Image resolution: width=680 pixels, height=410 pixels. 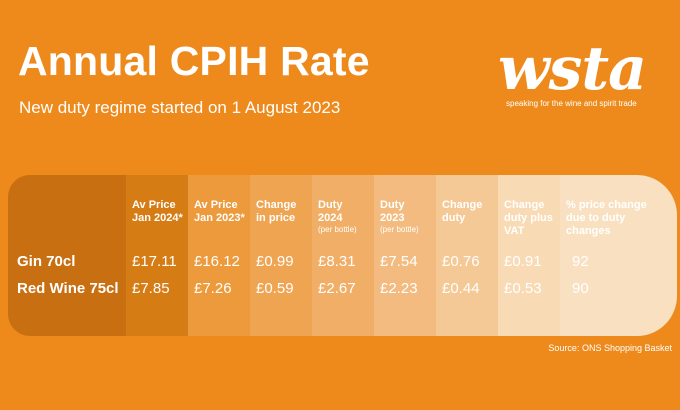 I want to click on source-note: Source: ONS Shopping Basket, so click(x=610, y=348).